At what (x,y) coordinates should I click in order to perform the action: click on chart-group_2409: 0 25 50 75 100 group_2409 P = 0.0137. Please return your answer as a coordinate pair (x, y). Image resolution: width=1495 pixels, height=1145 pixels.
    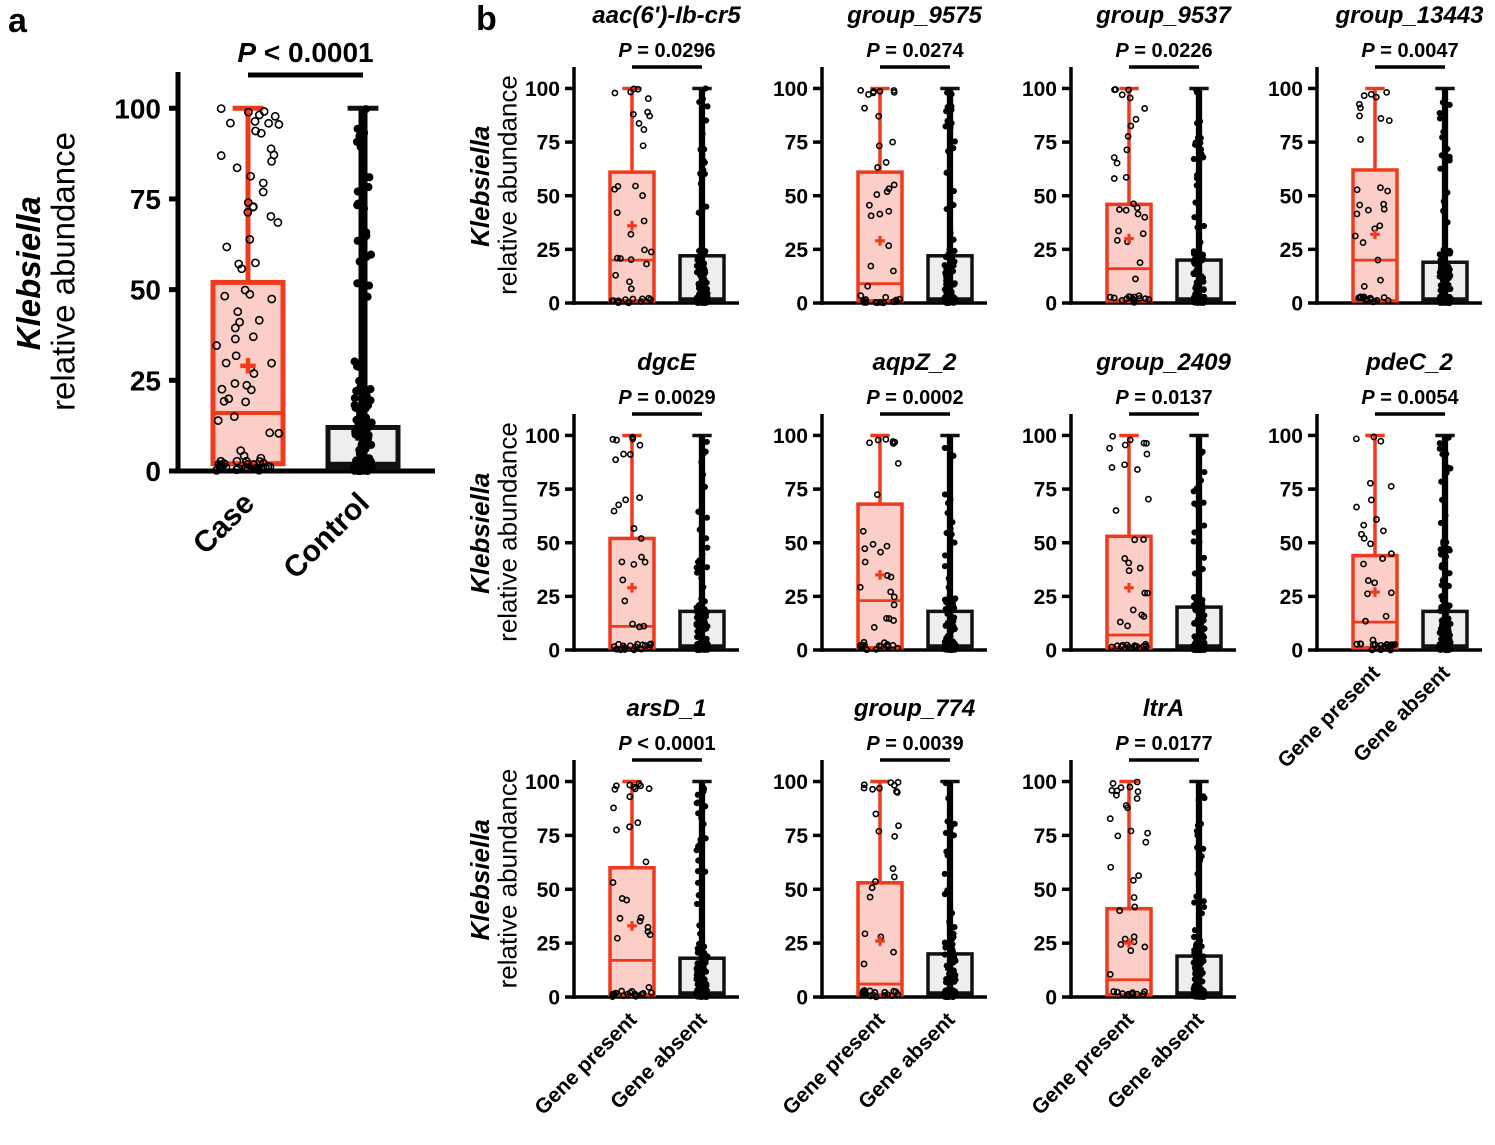
    Looking at the image, I should click on (1129, 506).